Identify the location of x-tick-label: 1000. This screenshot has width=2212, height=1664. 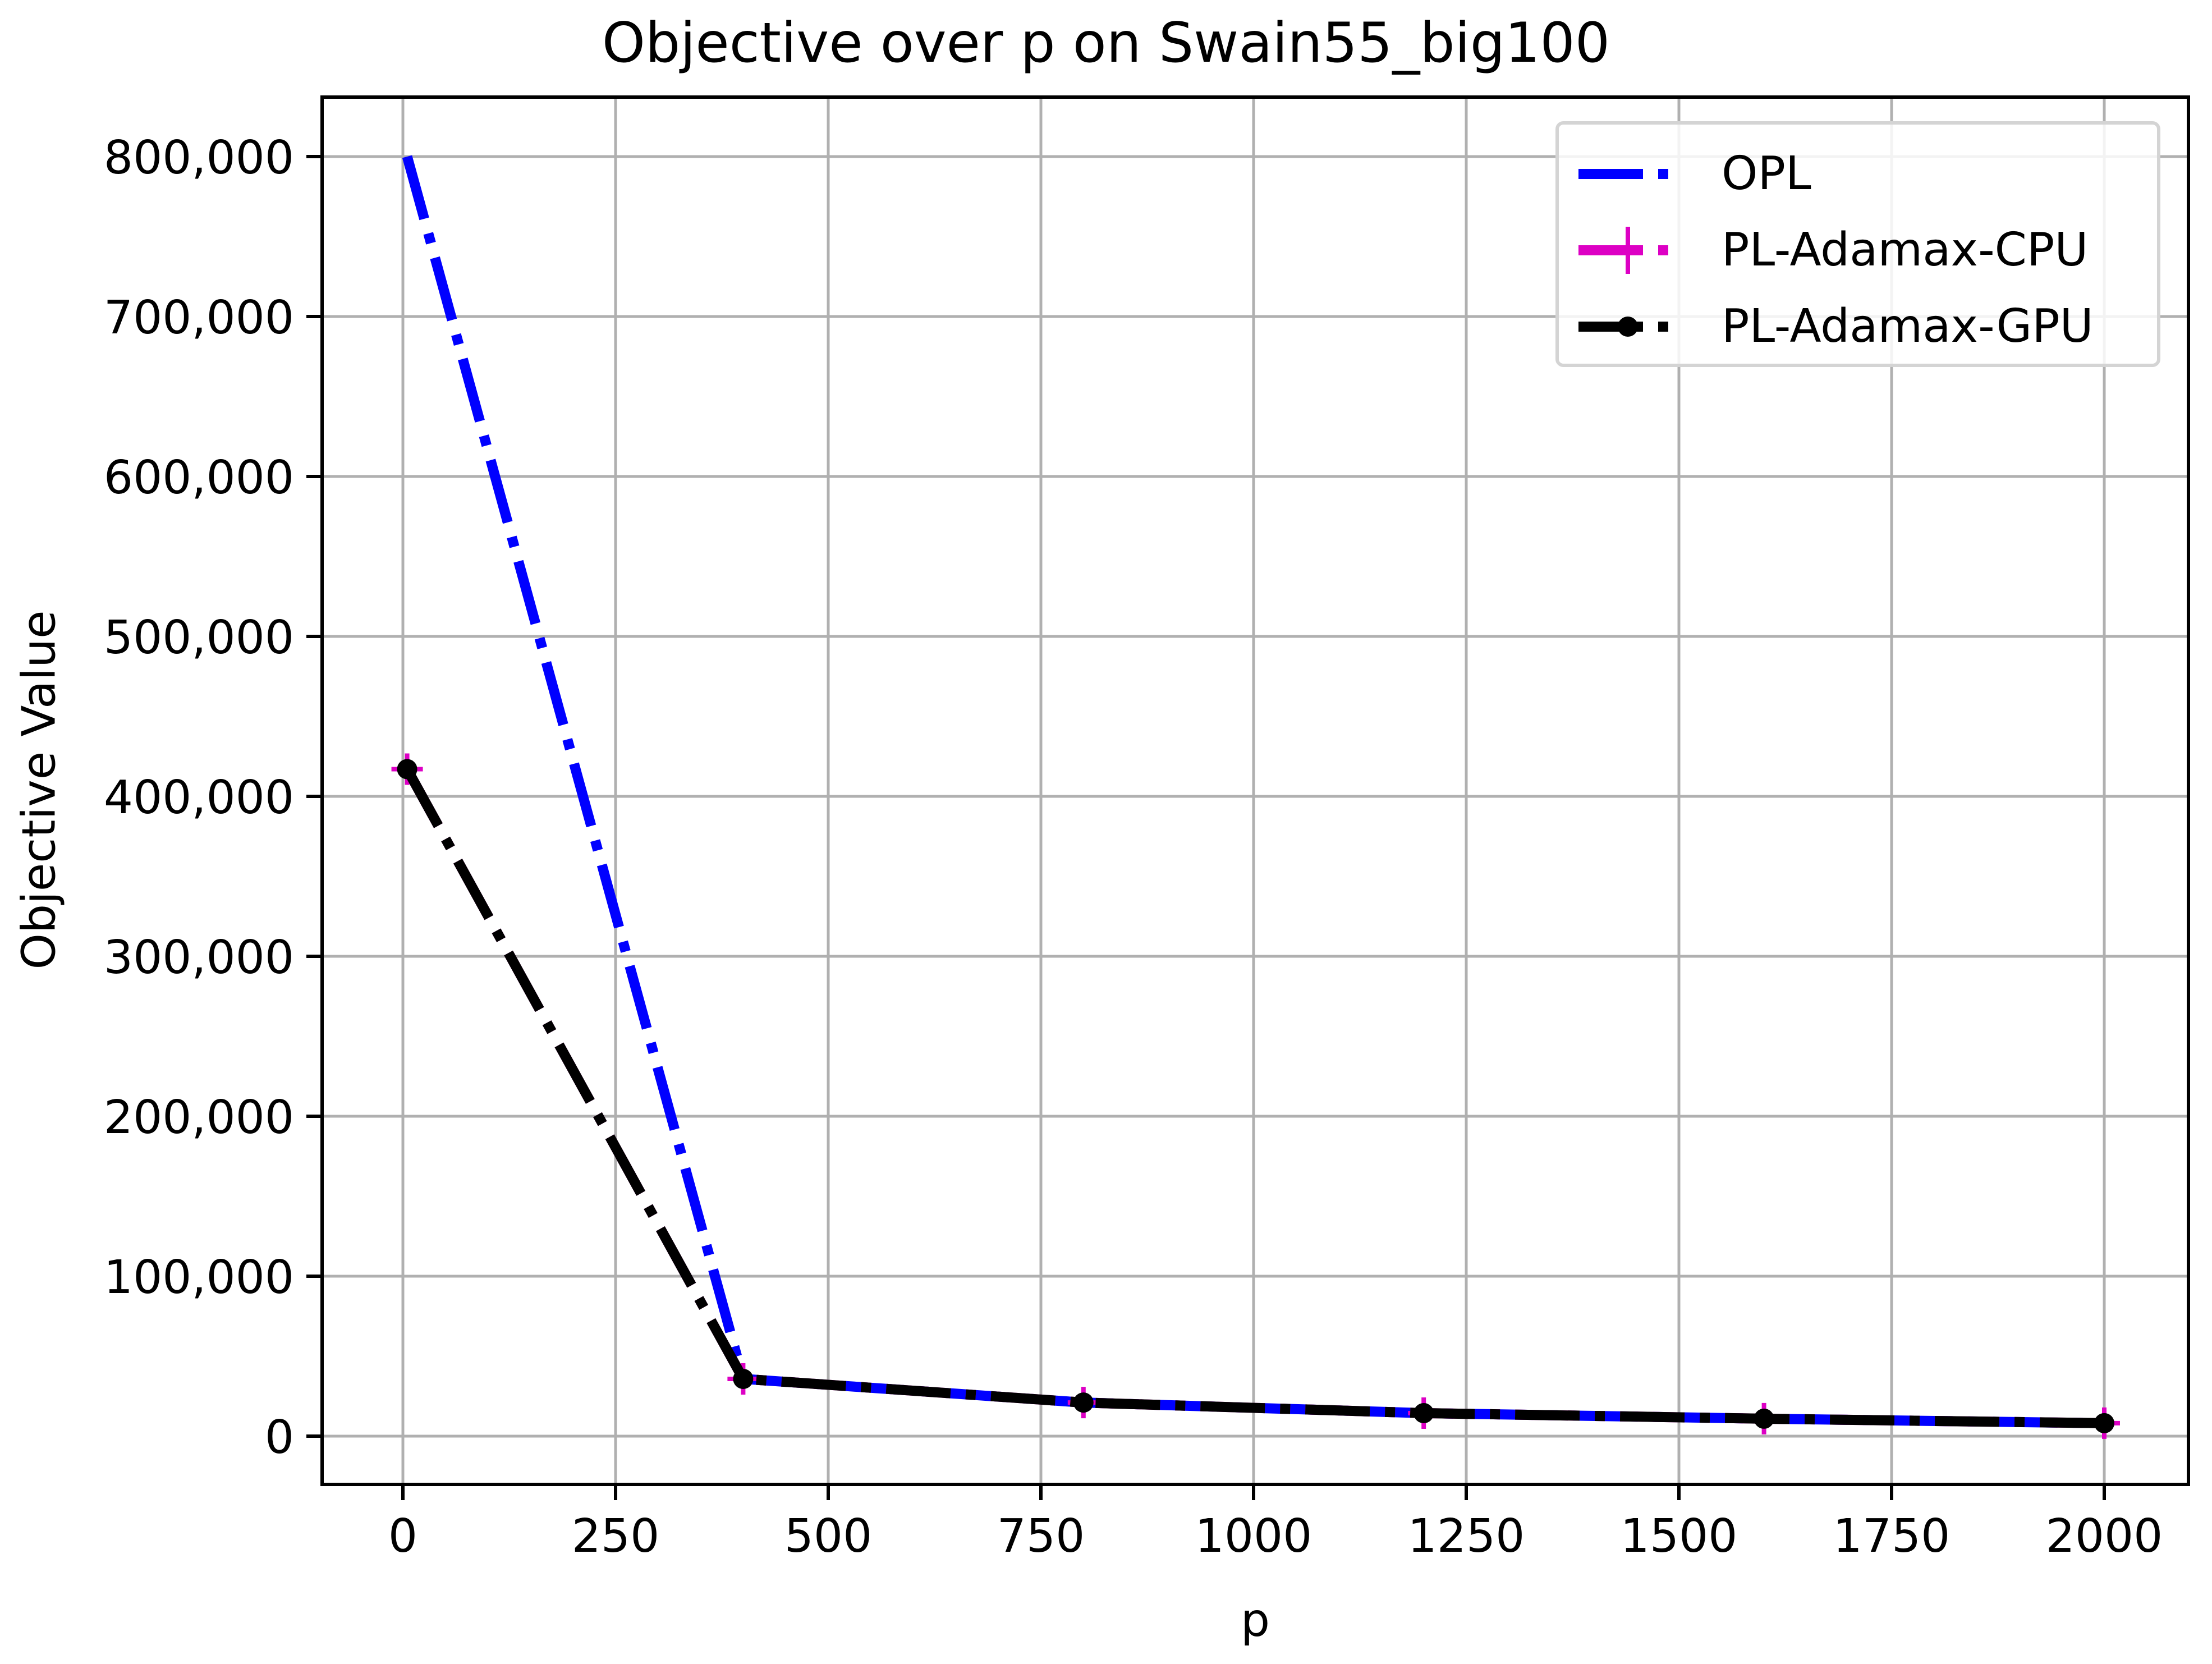
(1253, 1536).